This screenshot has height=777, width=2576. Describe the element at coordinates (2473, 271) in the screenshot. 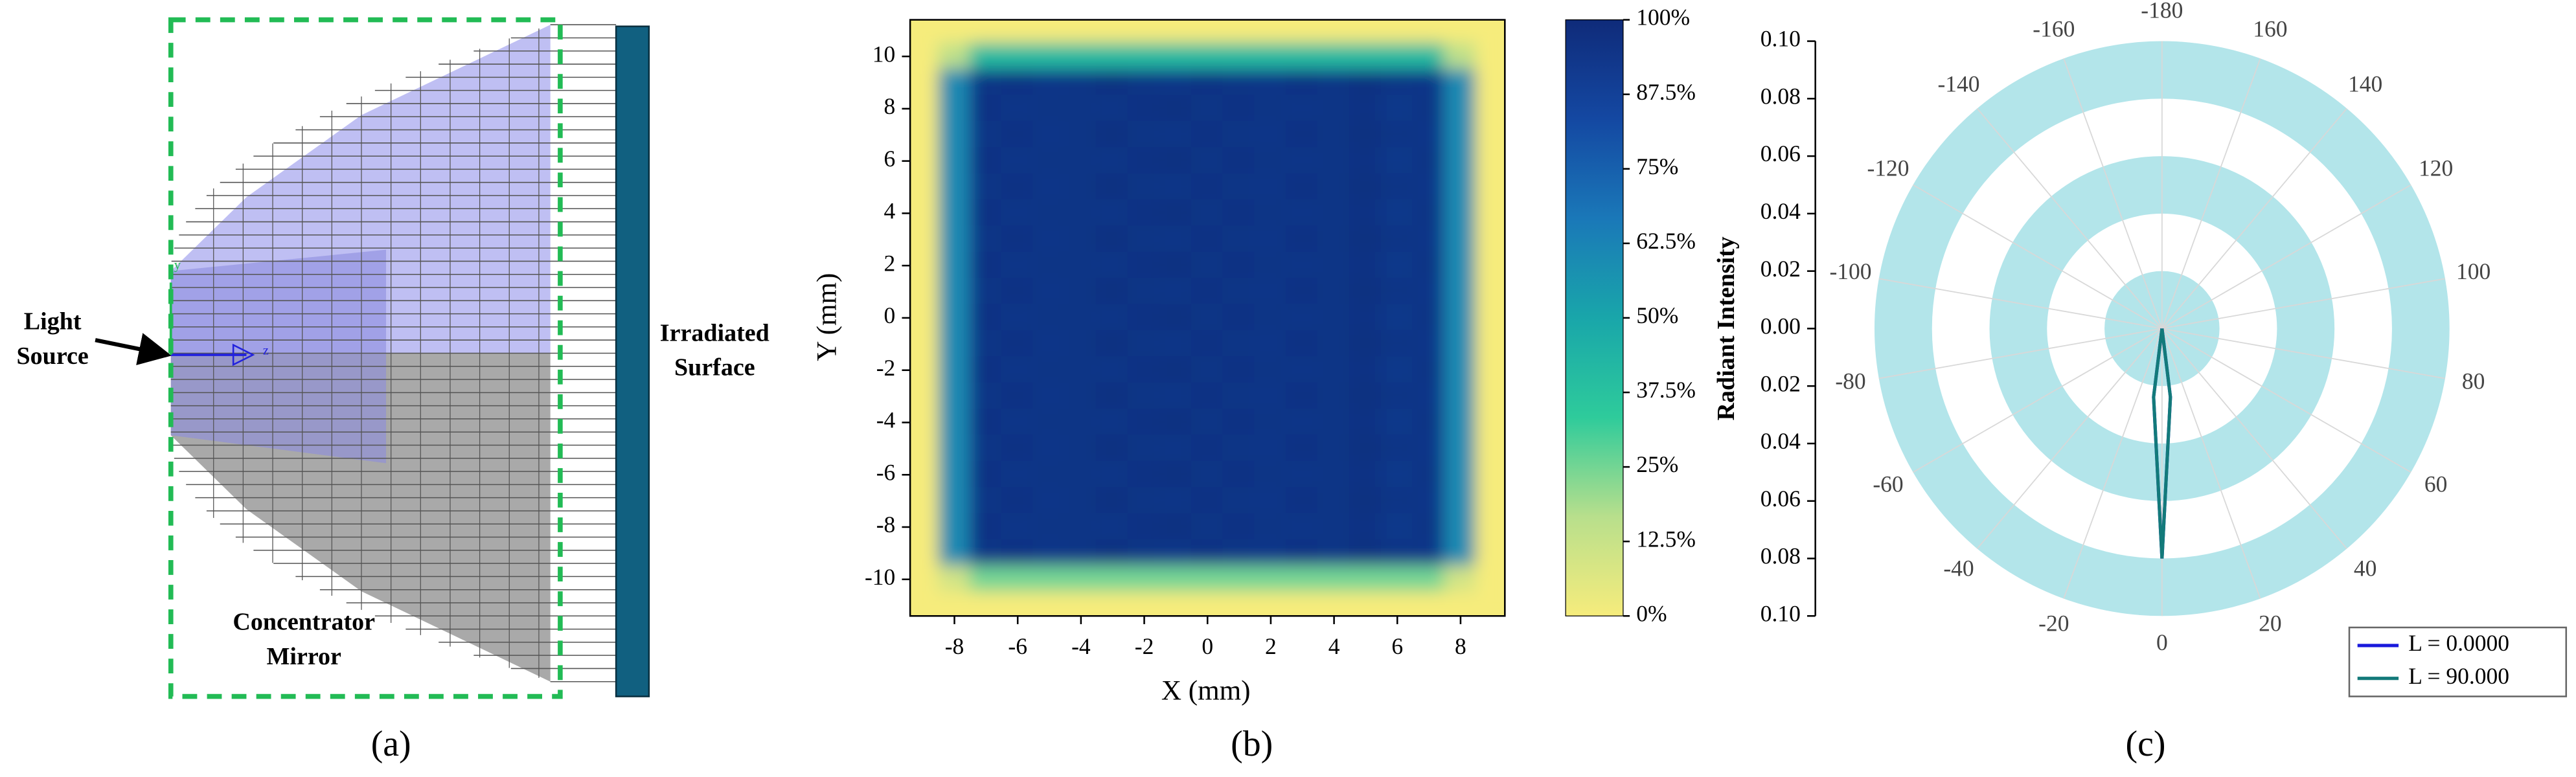

I see `angle-label: 100` at that location.